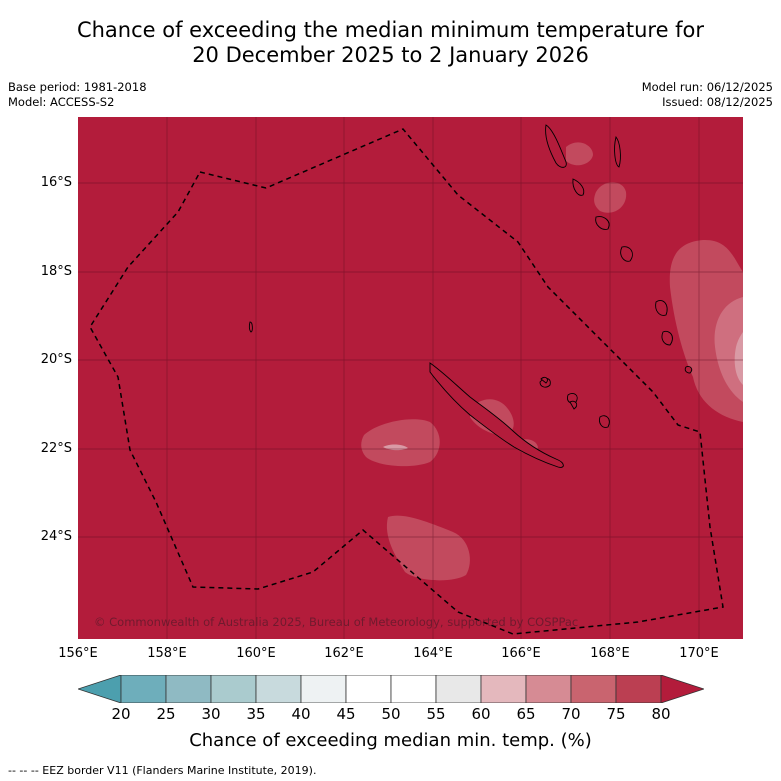  I want to click on lat-label-18s: 18°S, so click(56, 271).